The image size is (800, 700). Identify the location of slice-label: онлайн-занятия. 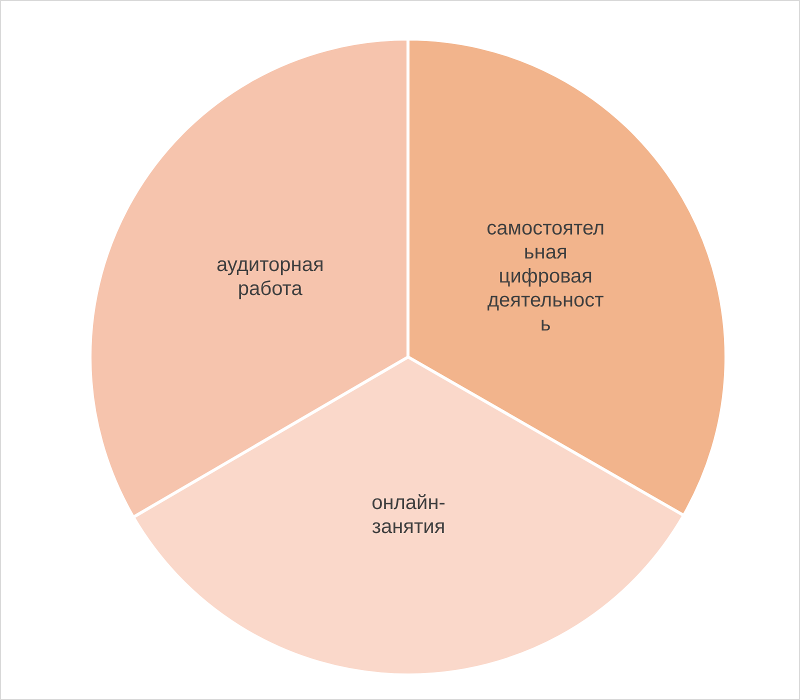
(409, 515).